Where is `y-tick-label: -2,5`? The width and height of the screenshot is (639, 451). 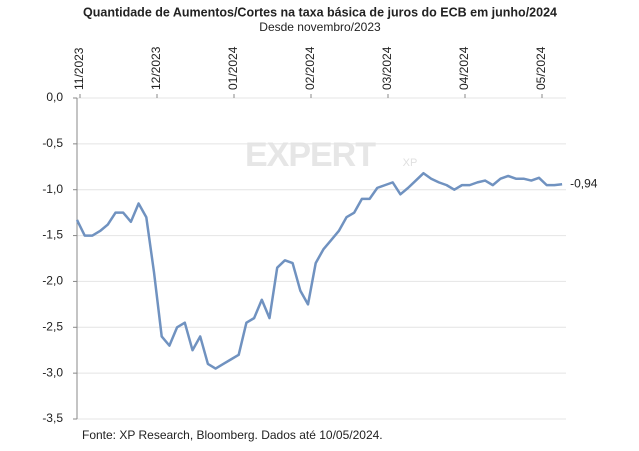
y-tick-label: -2,5 is located at coordinates (52, 326).